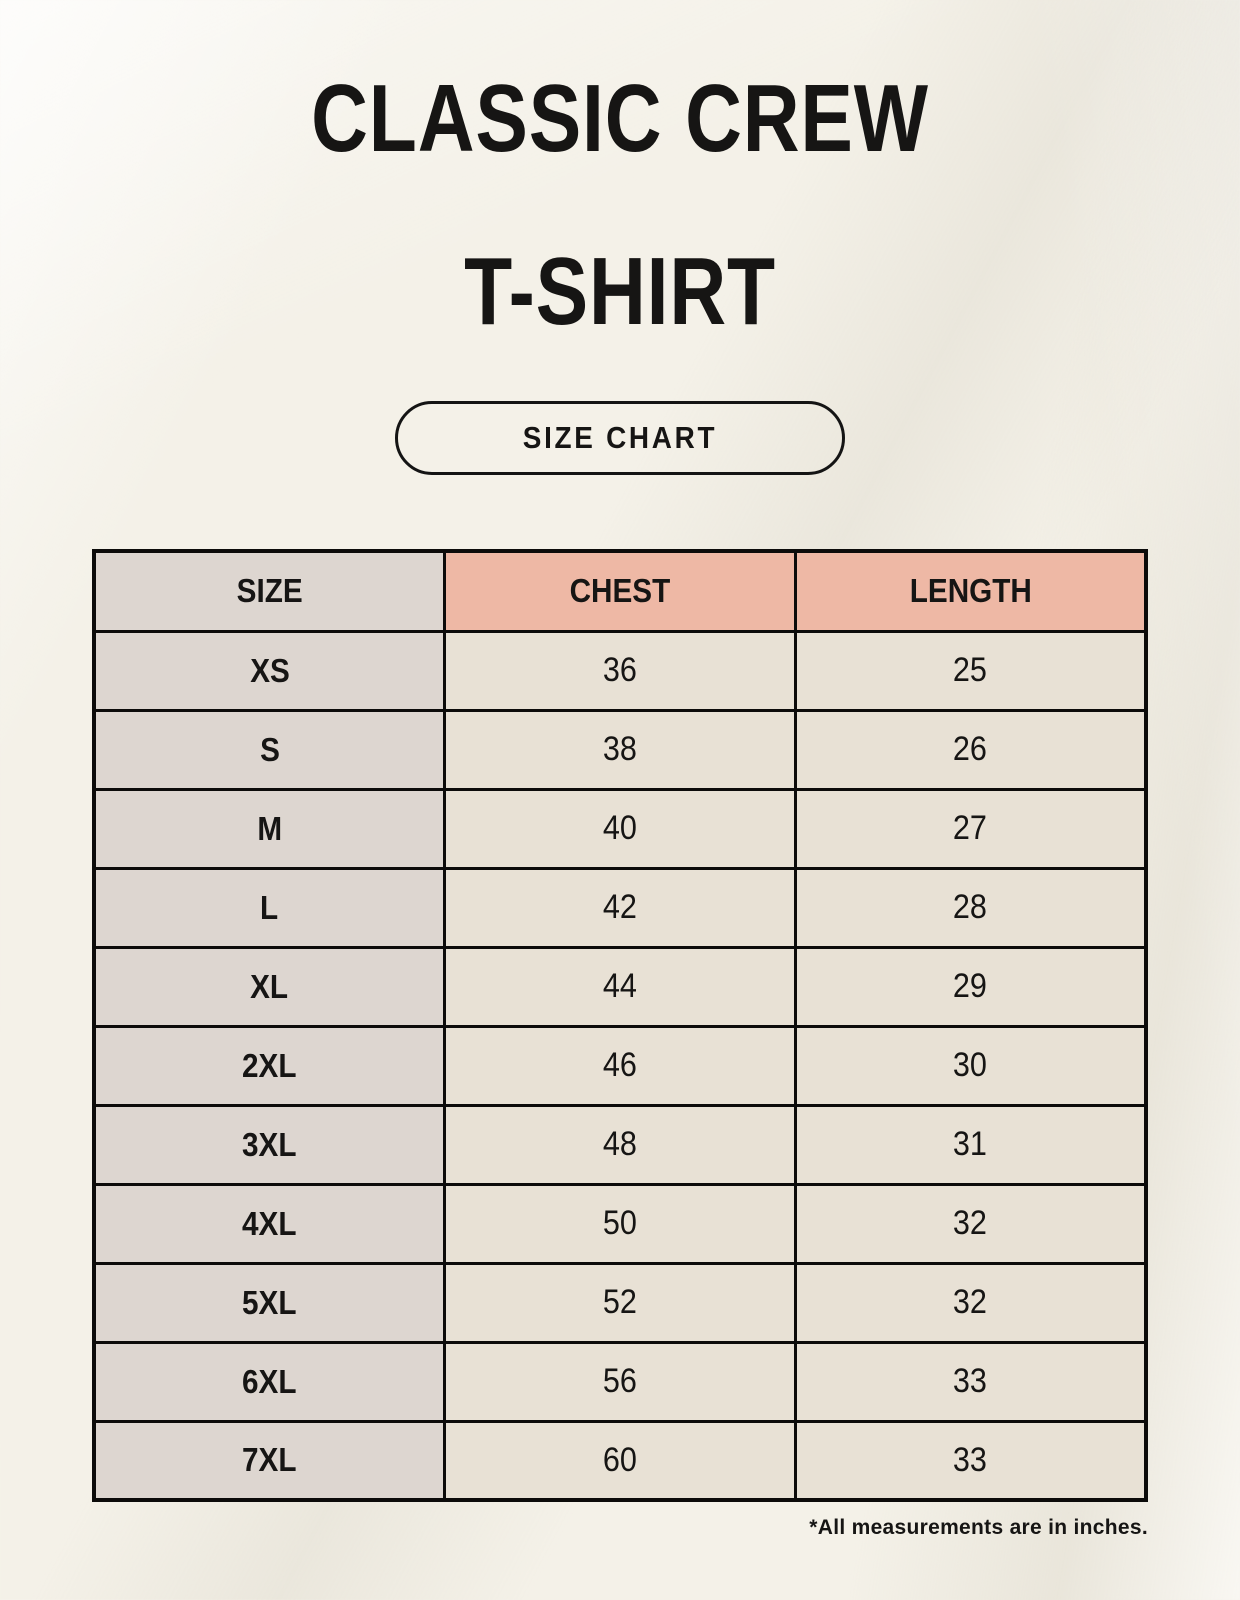 The image size is (1240, 1600). I want to click on length-cell-value: 30, so click(970, 1065).